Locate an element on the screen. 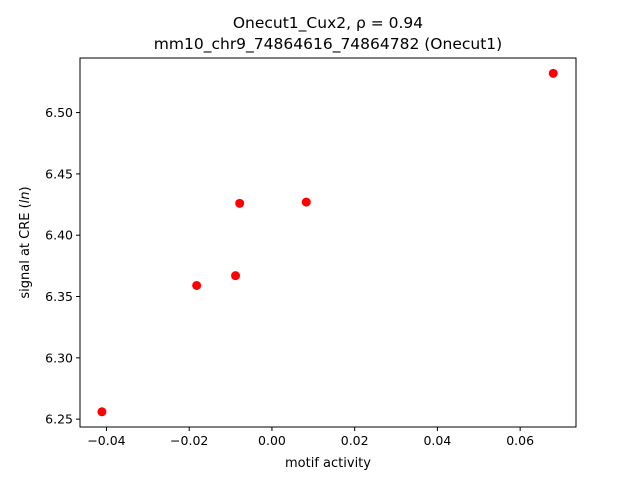 Image resolution: width=640 pixels, height=480 pixels. y-axis-label-suffix: ) is located at coordinates (25, 188).